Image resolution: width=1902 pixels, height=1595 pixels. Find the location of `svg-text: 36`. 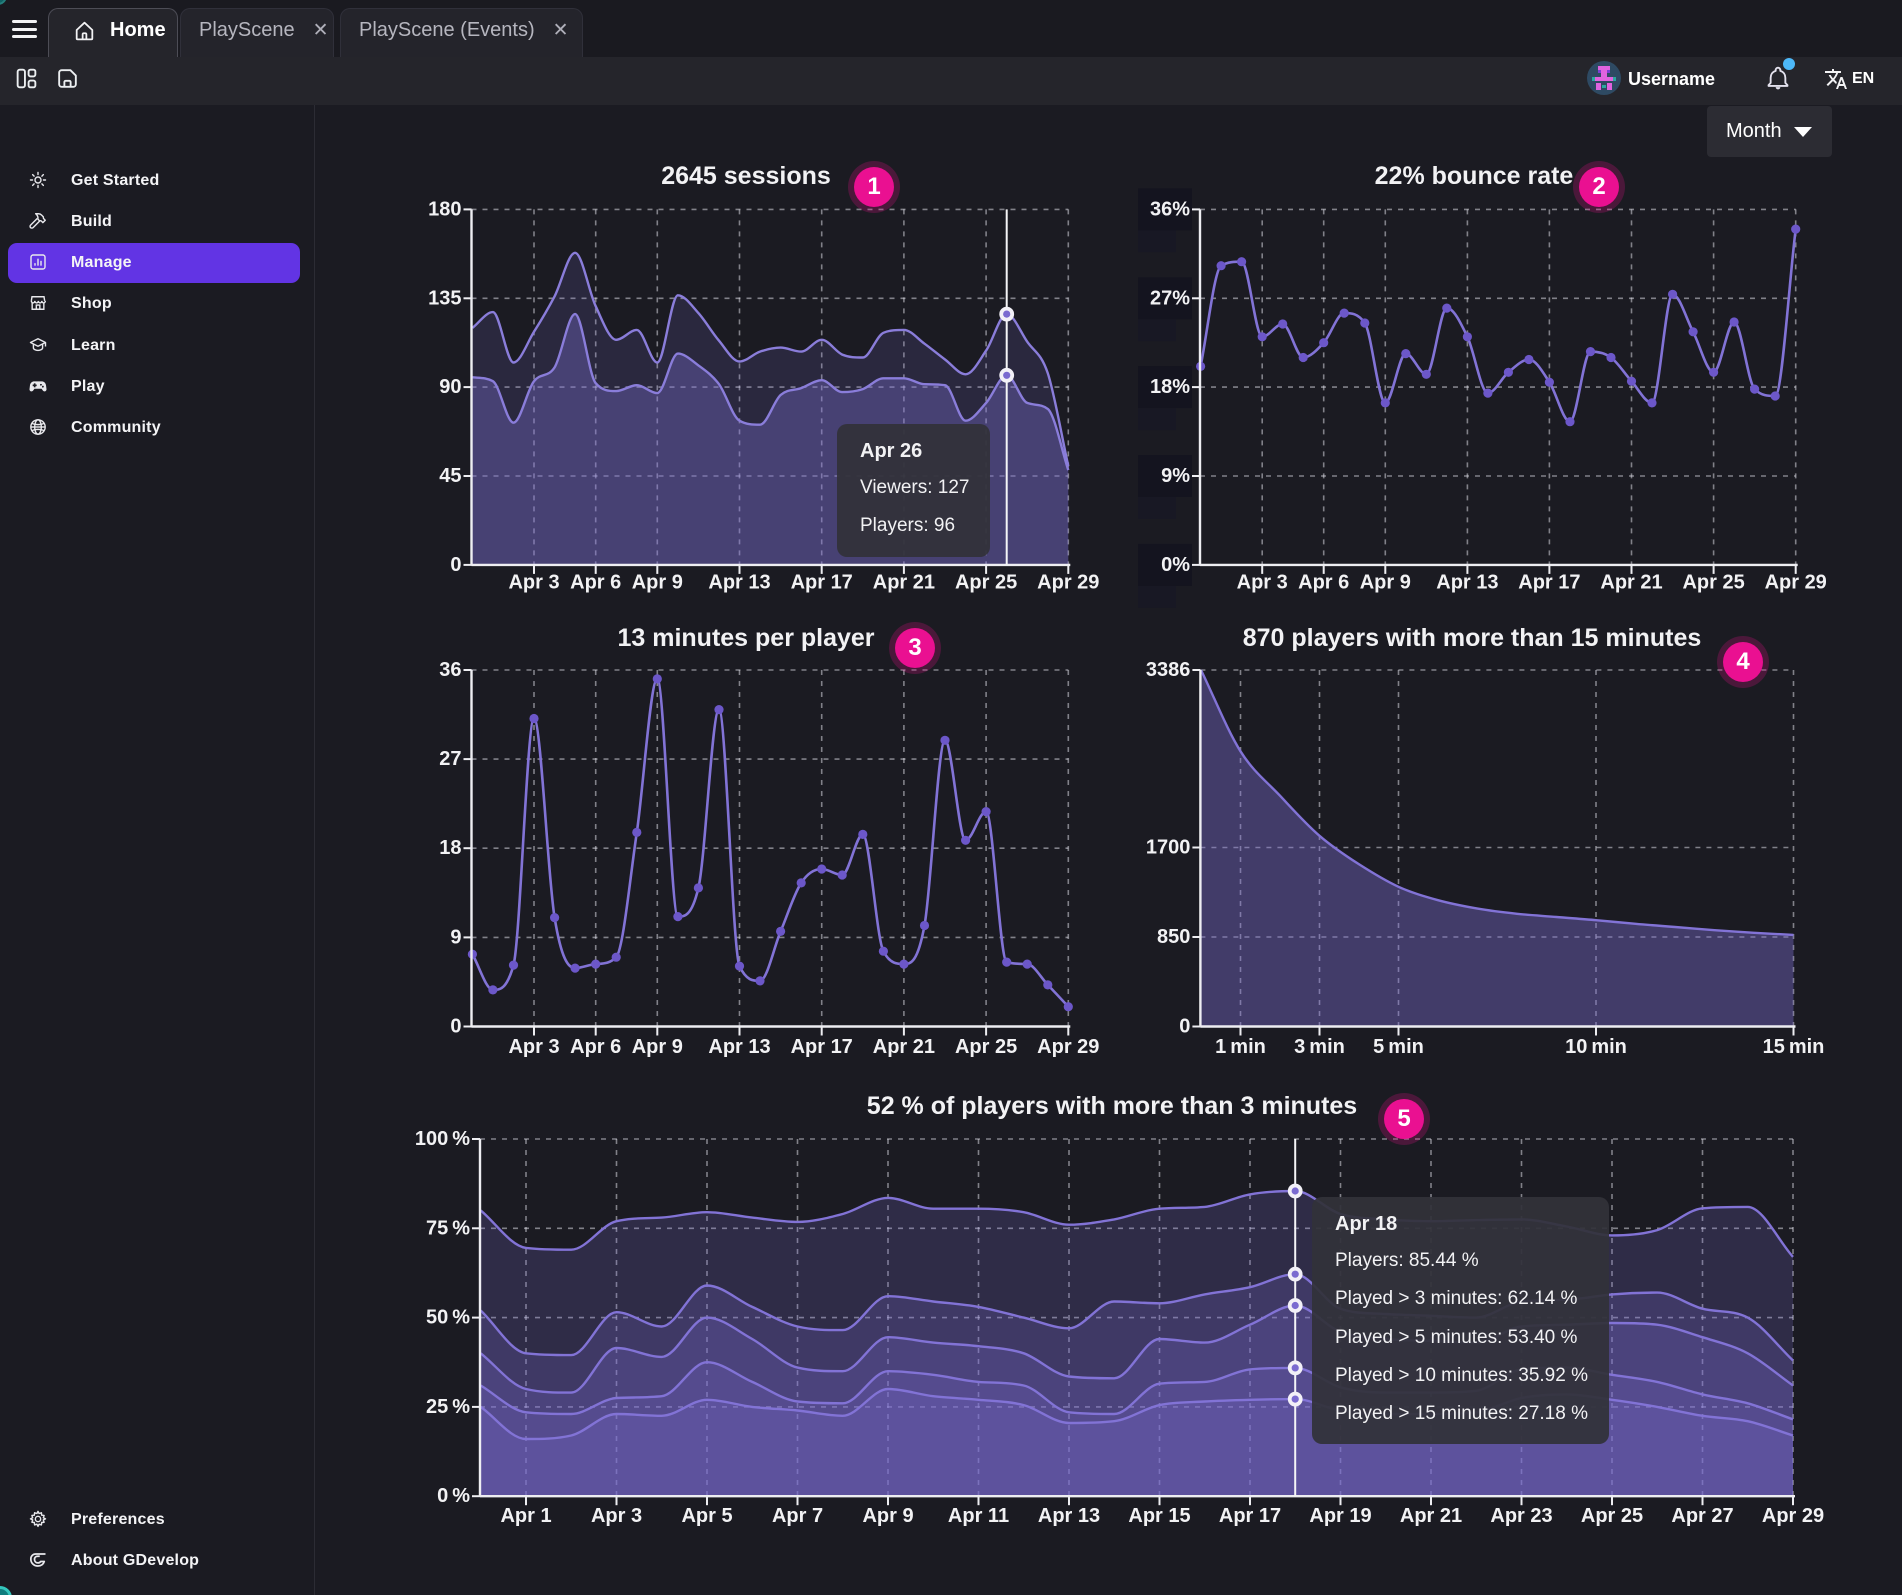

svg-text: 36 is located at coordinates (450, 670).